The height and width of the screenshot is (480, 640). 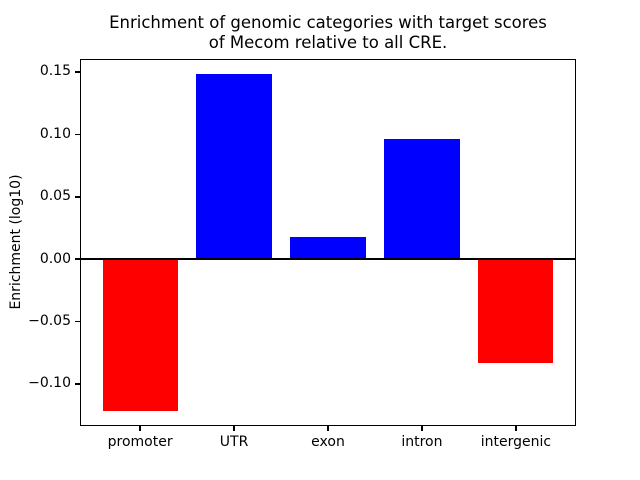 I want to click on bar-exon, so click(x=328, y=248).